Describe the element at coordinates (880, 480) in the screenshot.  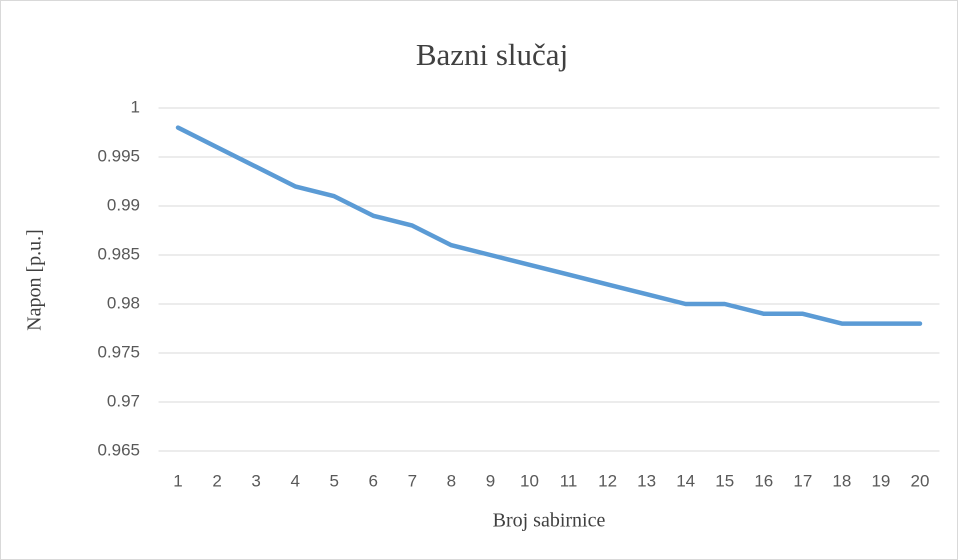
I see `x-tick-label: 19` at that location.